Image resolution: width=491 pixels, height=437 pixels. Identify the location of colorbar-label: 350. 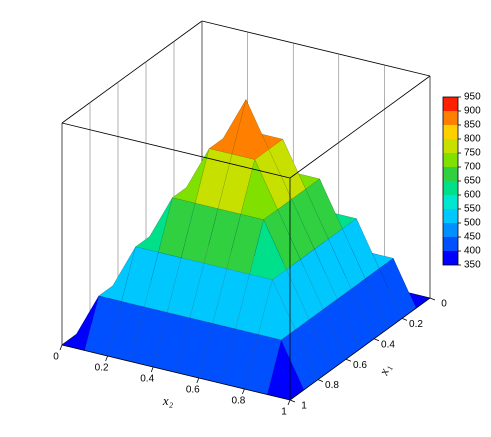
(472, 265).